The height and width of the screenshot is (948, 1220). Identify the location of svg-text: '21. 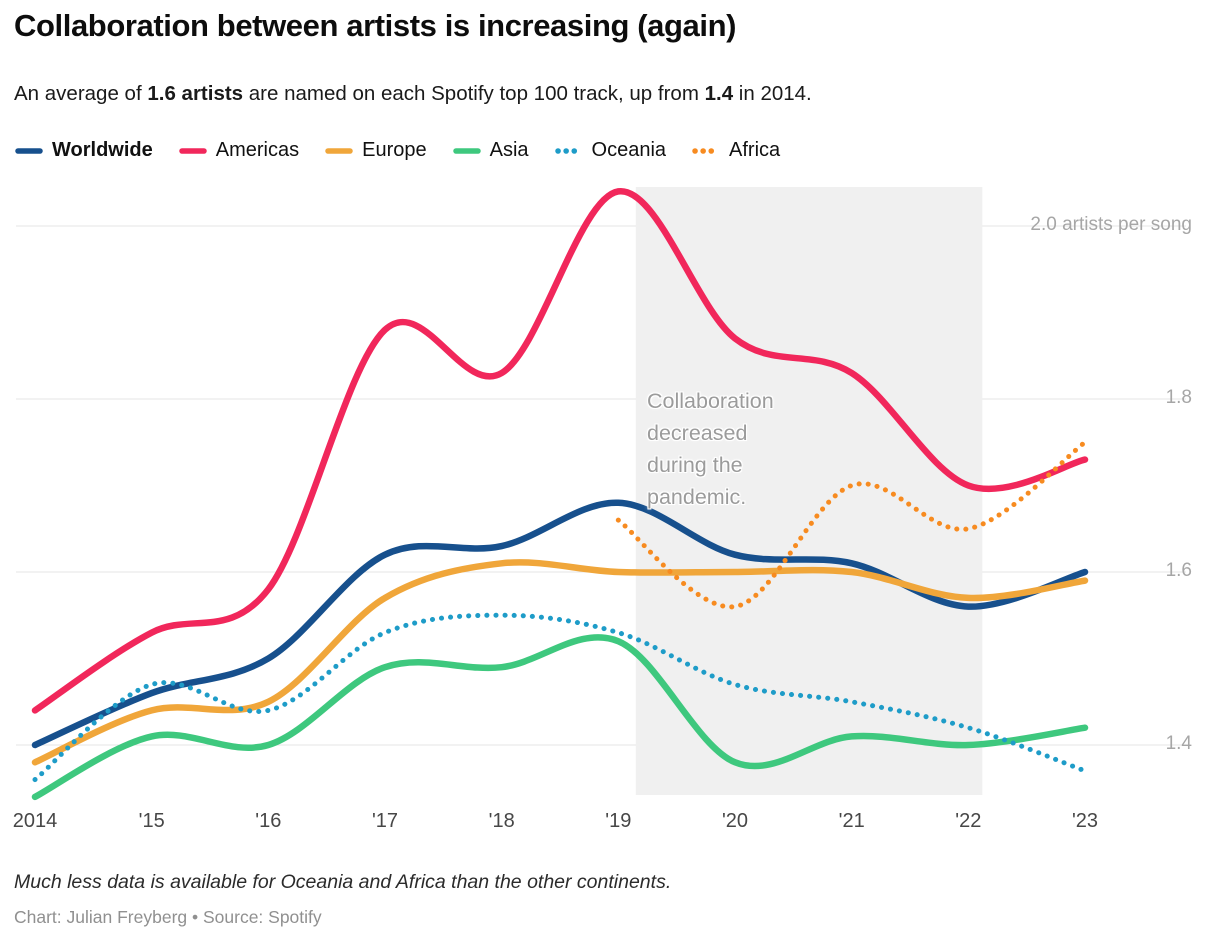
(852, 821).